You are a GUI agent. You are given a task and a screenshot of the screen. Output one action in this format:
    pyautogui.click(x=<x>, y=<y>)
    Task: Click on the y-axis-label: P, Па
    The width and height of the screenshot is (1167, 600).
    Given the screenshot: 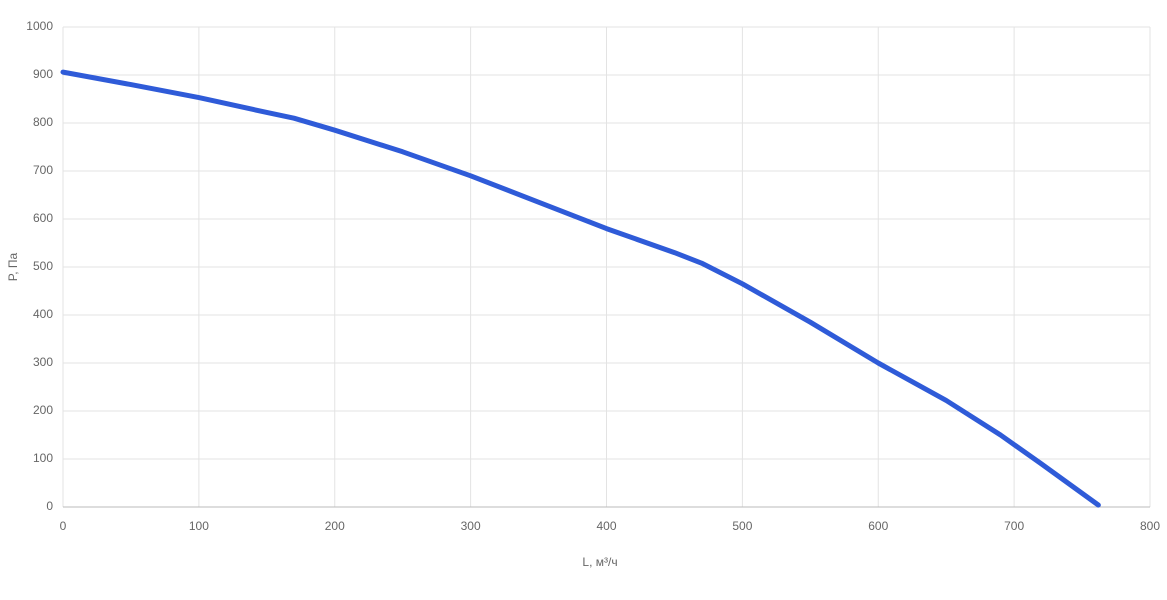 What is the action you would take?
    pyautogui.click(x=13, y=266)
    